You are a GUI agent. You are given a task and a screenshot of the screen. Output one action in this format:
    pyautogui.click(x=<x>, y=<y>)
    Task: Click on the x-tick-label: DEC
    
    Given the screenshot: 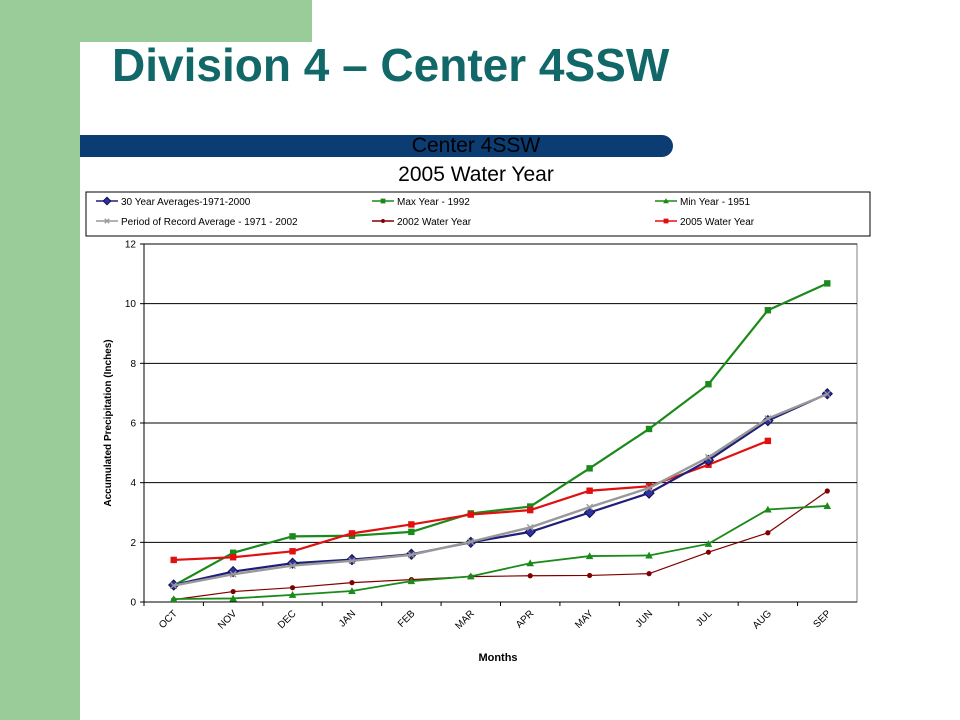 What is the action you would take?
    pyautogui.click(x=287, y=619)
    